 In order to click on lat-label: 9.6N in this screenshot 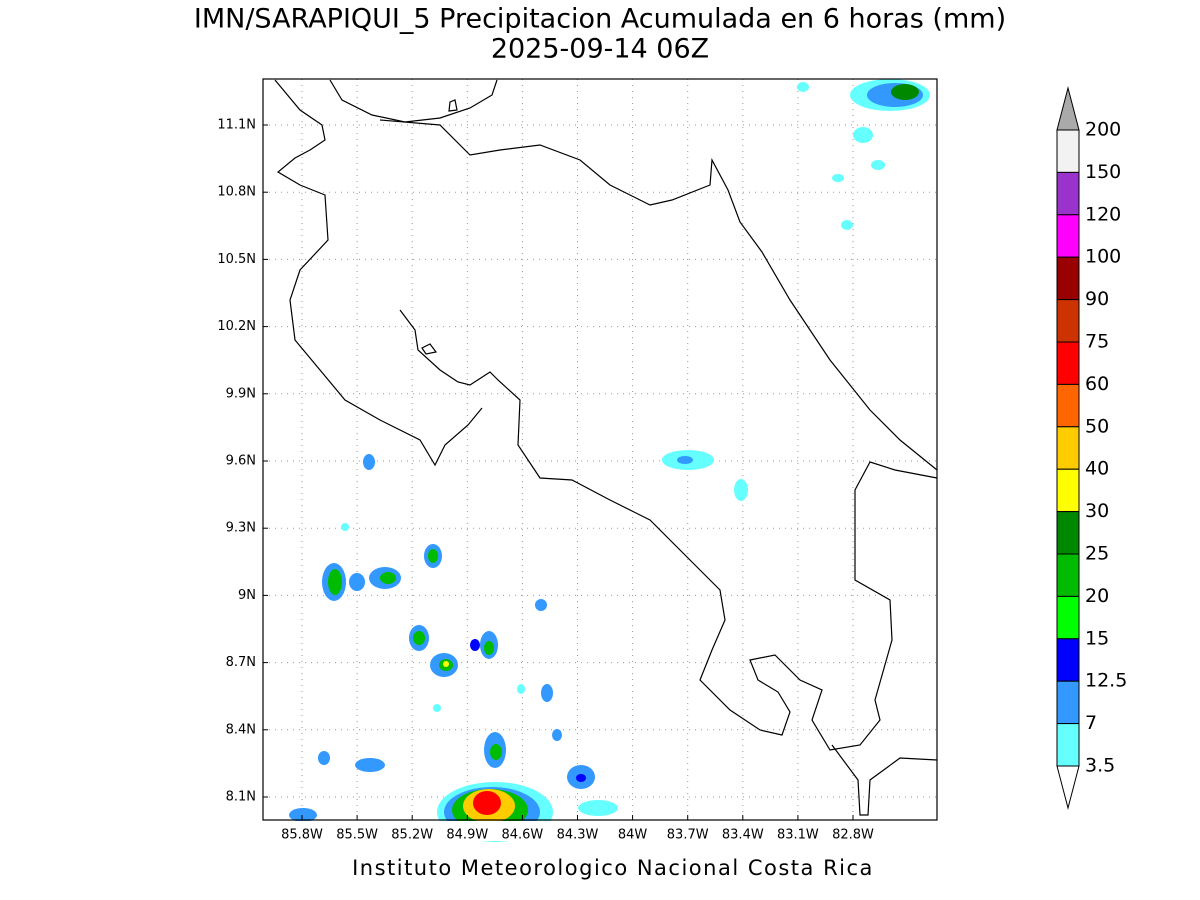, I will do `click(241, 461)`.